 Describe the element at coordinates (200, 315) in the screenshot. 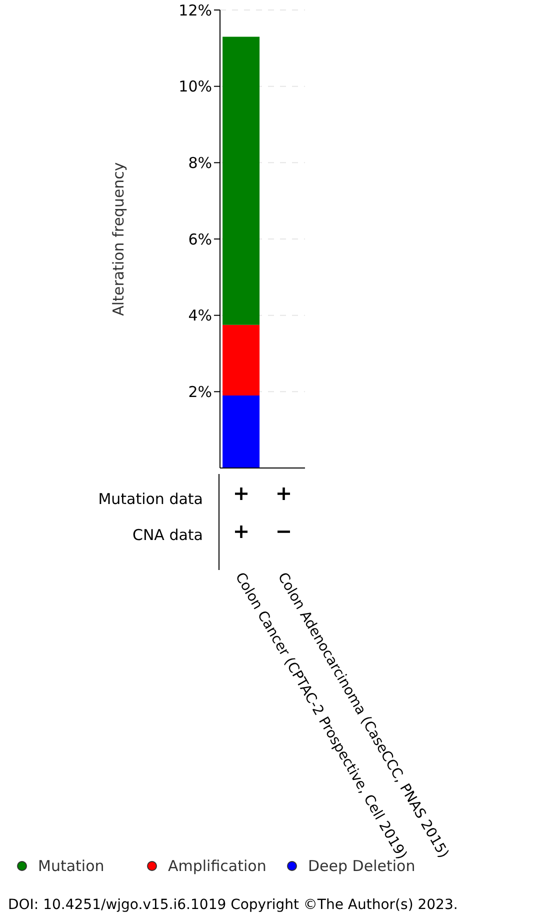

I see `y-tick-label: 4%` at that location.